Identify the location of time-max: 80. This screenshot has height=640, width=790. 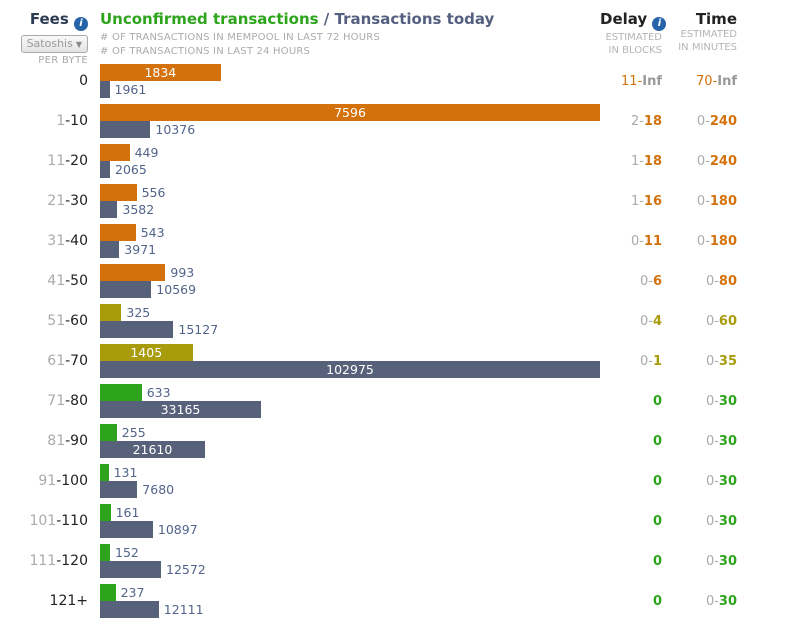
(727, 281).